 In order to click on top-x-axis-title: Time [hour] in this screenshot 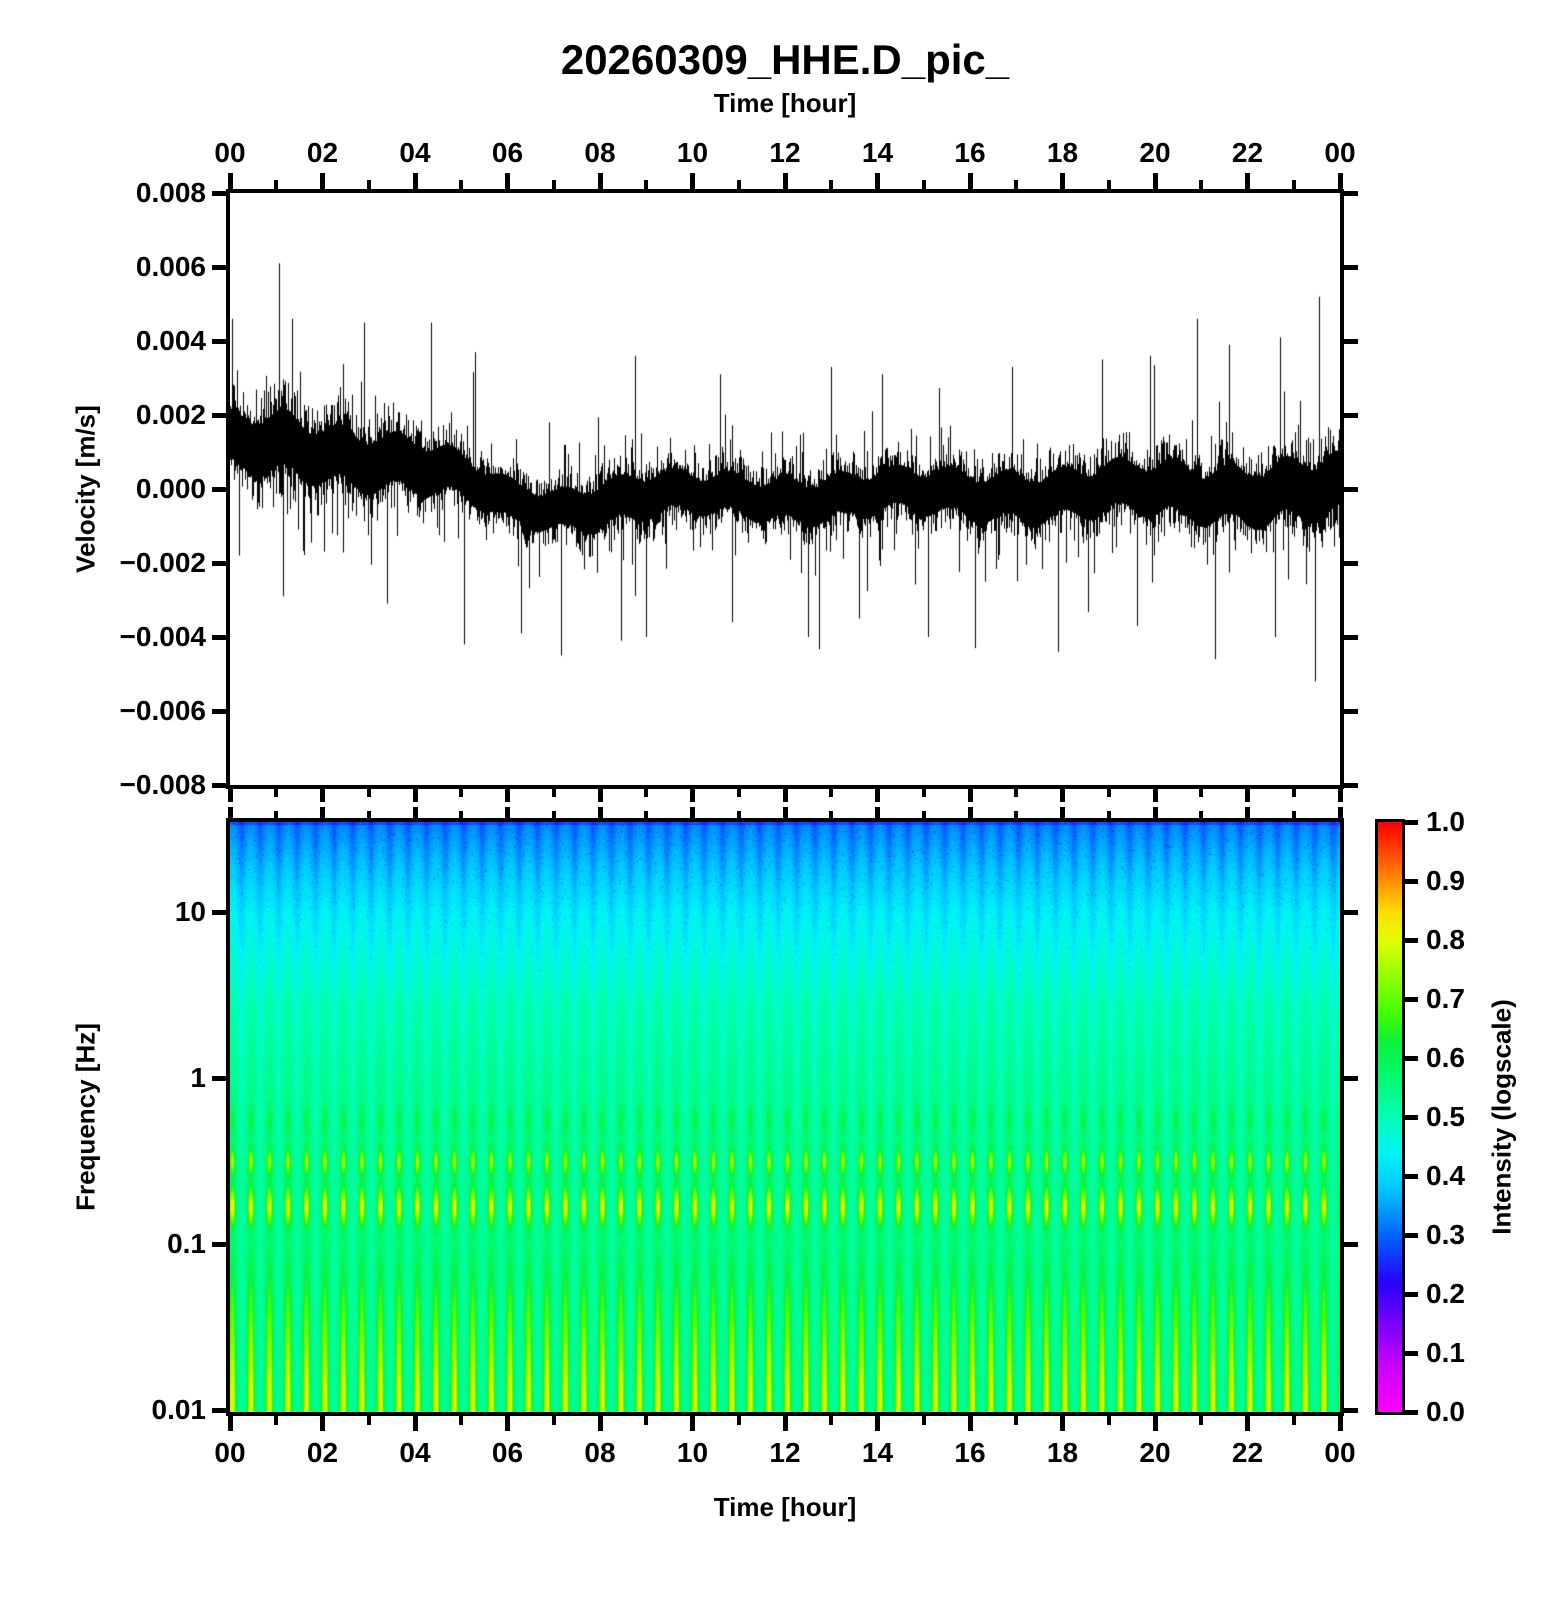, I will do `click(785, 103)`.